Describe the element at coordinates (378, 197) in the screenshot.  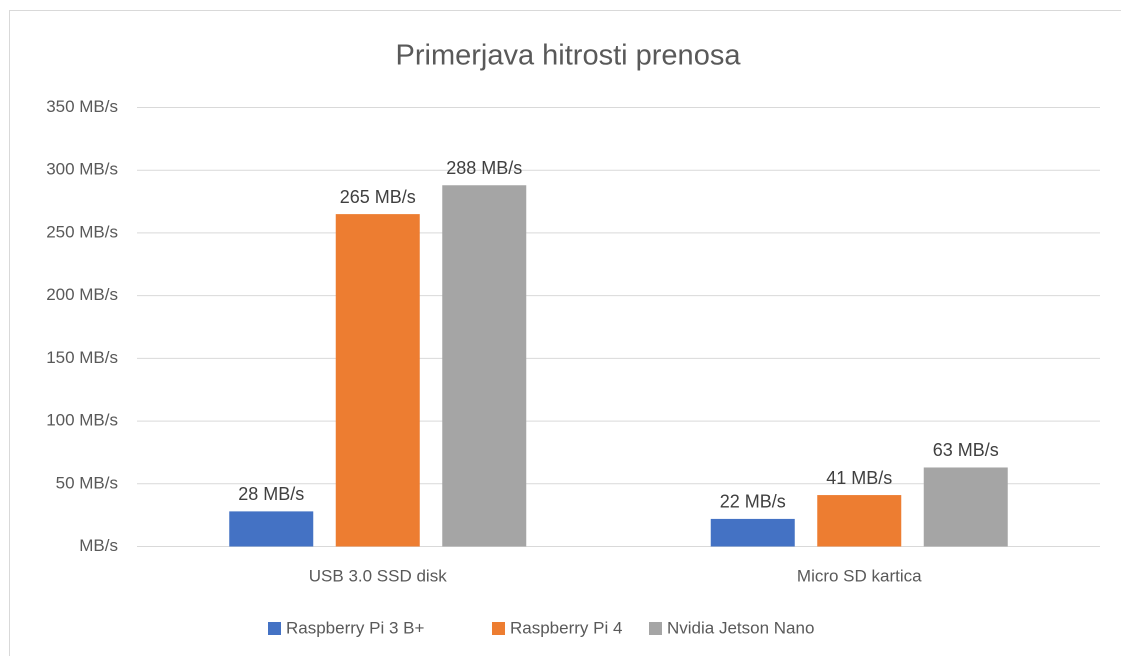
I see `data-label: 265 MB/s` at that location.